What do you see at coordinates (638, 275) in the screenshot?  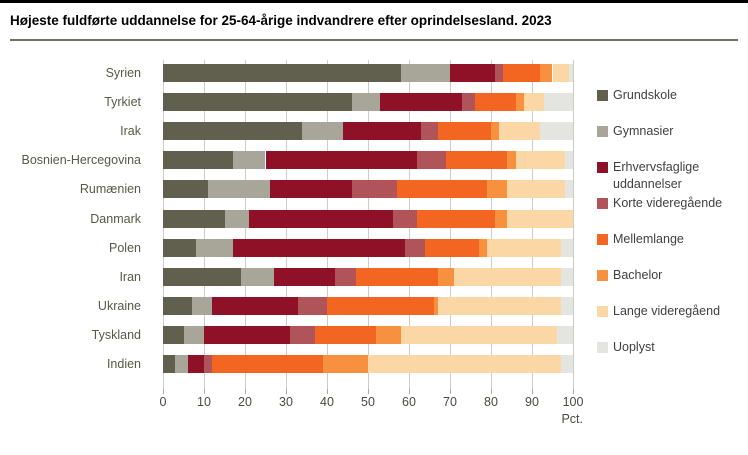 I see `legend-label: Bachelor` at bounding box center [638, 275].